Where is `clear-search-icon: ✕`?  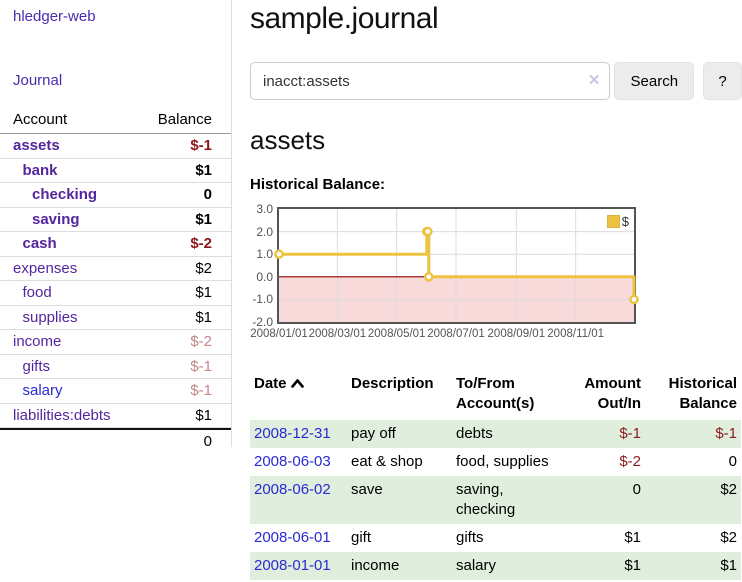
clear-search-icon: ✕ is located at coordinates (594, 80).